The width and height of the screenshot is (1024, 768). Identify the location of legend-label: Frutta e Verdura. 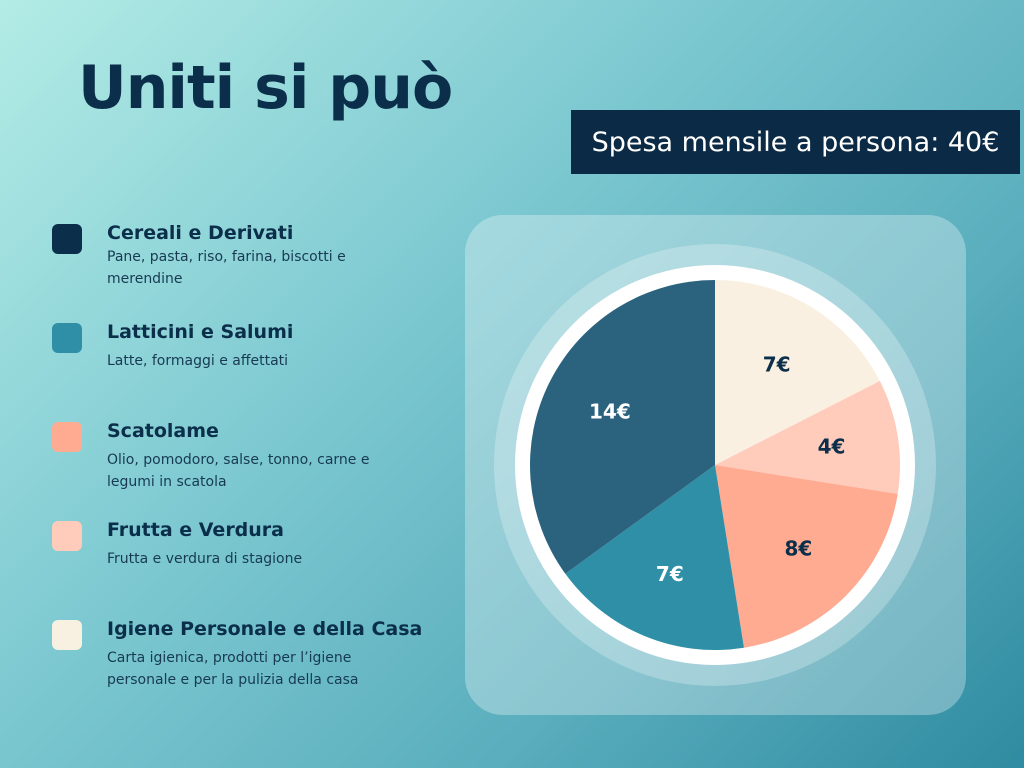
(196, 530).